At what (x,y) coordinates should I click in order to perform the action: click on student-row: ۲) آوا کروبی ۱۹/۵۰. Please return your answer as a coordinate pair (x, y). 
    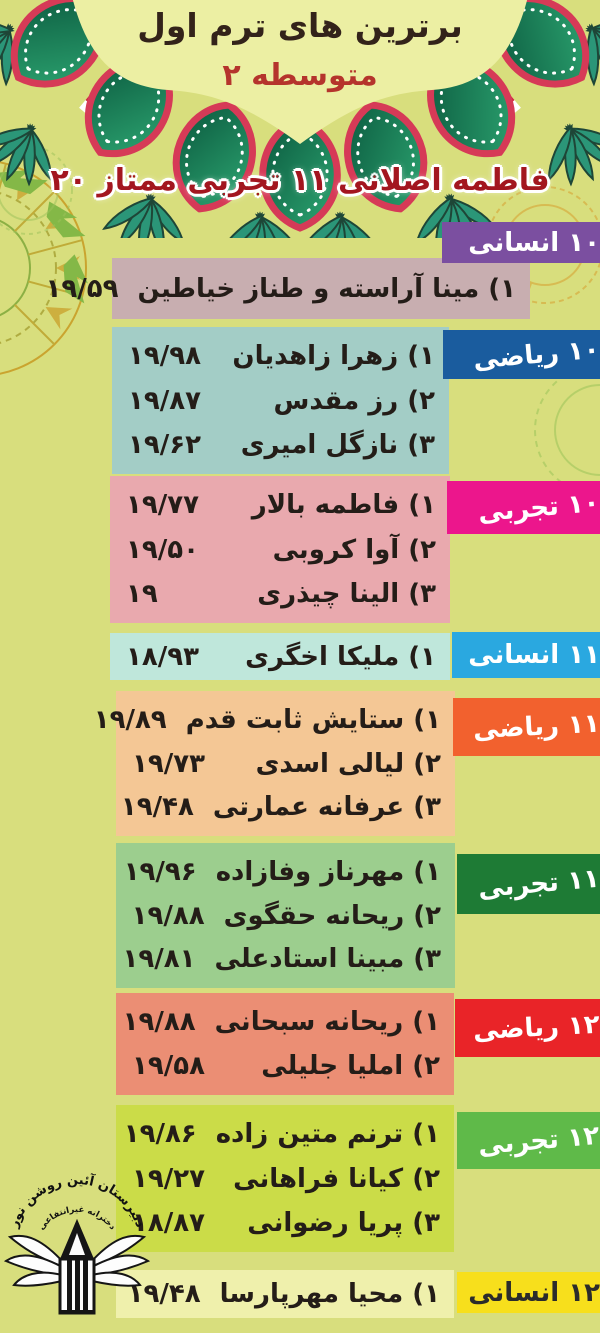
    Looking at the image, I should click on (280, 550).